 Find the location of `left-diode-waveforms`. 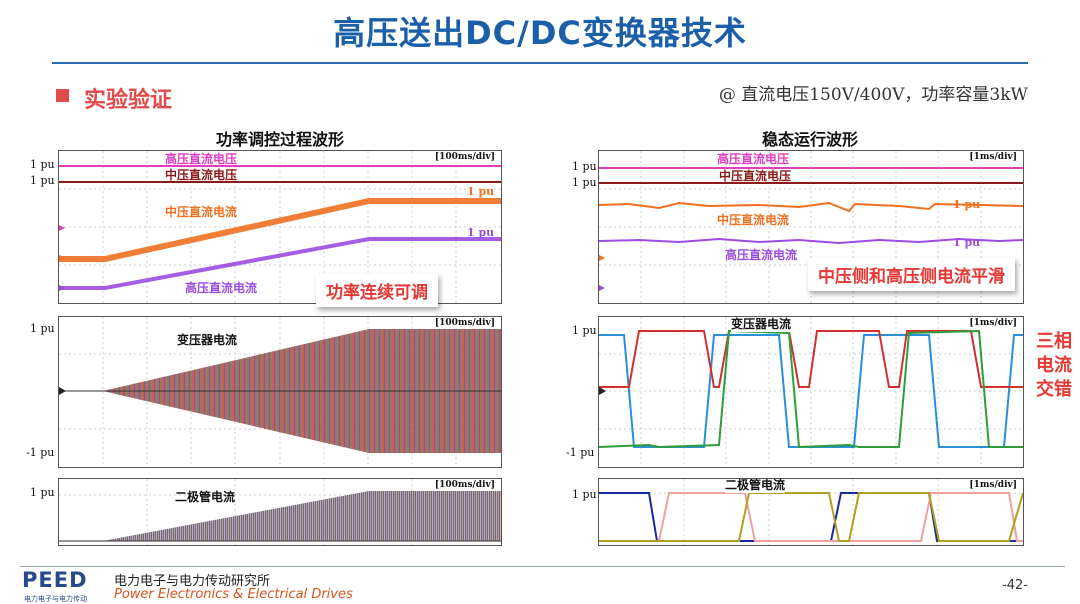

left-diode-waveforms is located at coordinates (280, 512).